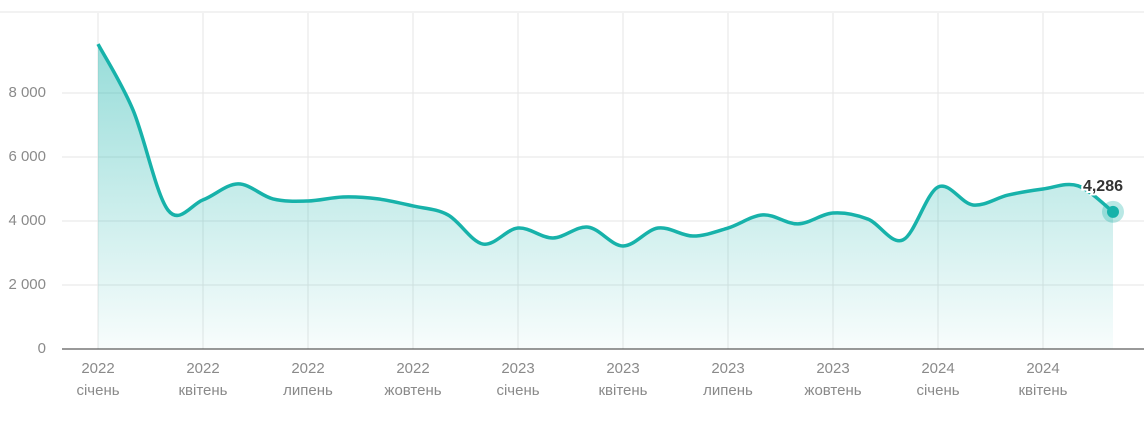  Describe the element at coordinates (27, 156) in the screenshot. I see `y-tick-label: 6 000` at that location.